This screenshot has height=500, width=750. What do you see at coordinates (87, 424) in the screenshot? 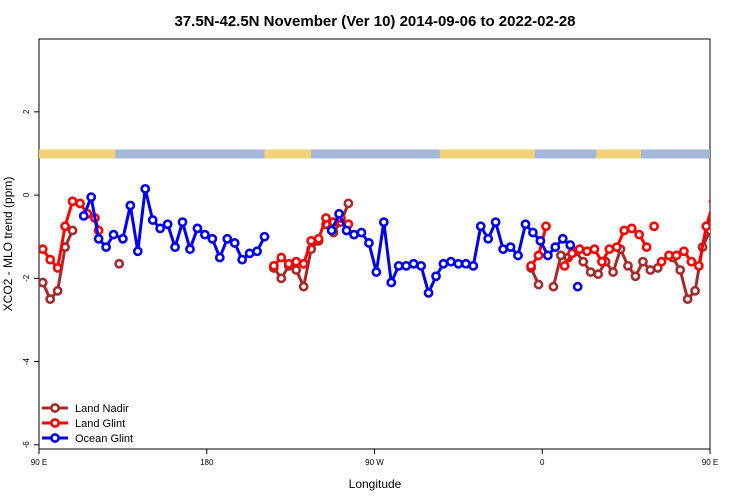
I see `legend: Land Nadir Land Glint Ocean Glint` at bounding box center [87, 424].